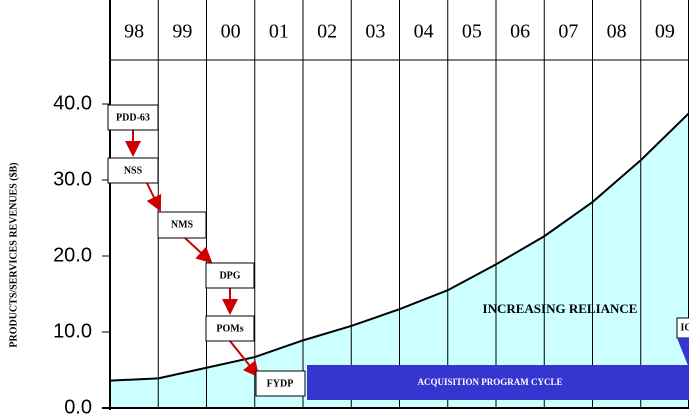 The height and width of the screenshot is (415, 689). What do you see at coordinates (231, 32) in the screenshot?
I see `x-tick-label: 00` at bounding box center [231, 32].